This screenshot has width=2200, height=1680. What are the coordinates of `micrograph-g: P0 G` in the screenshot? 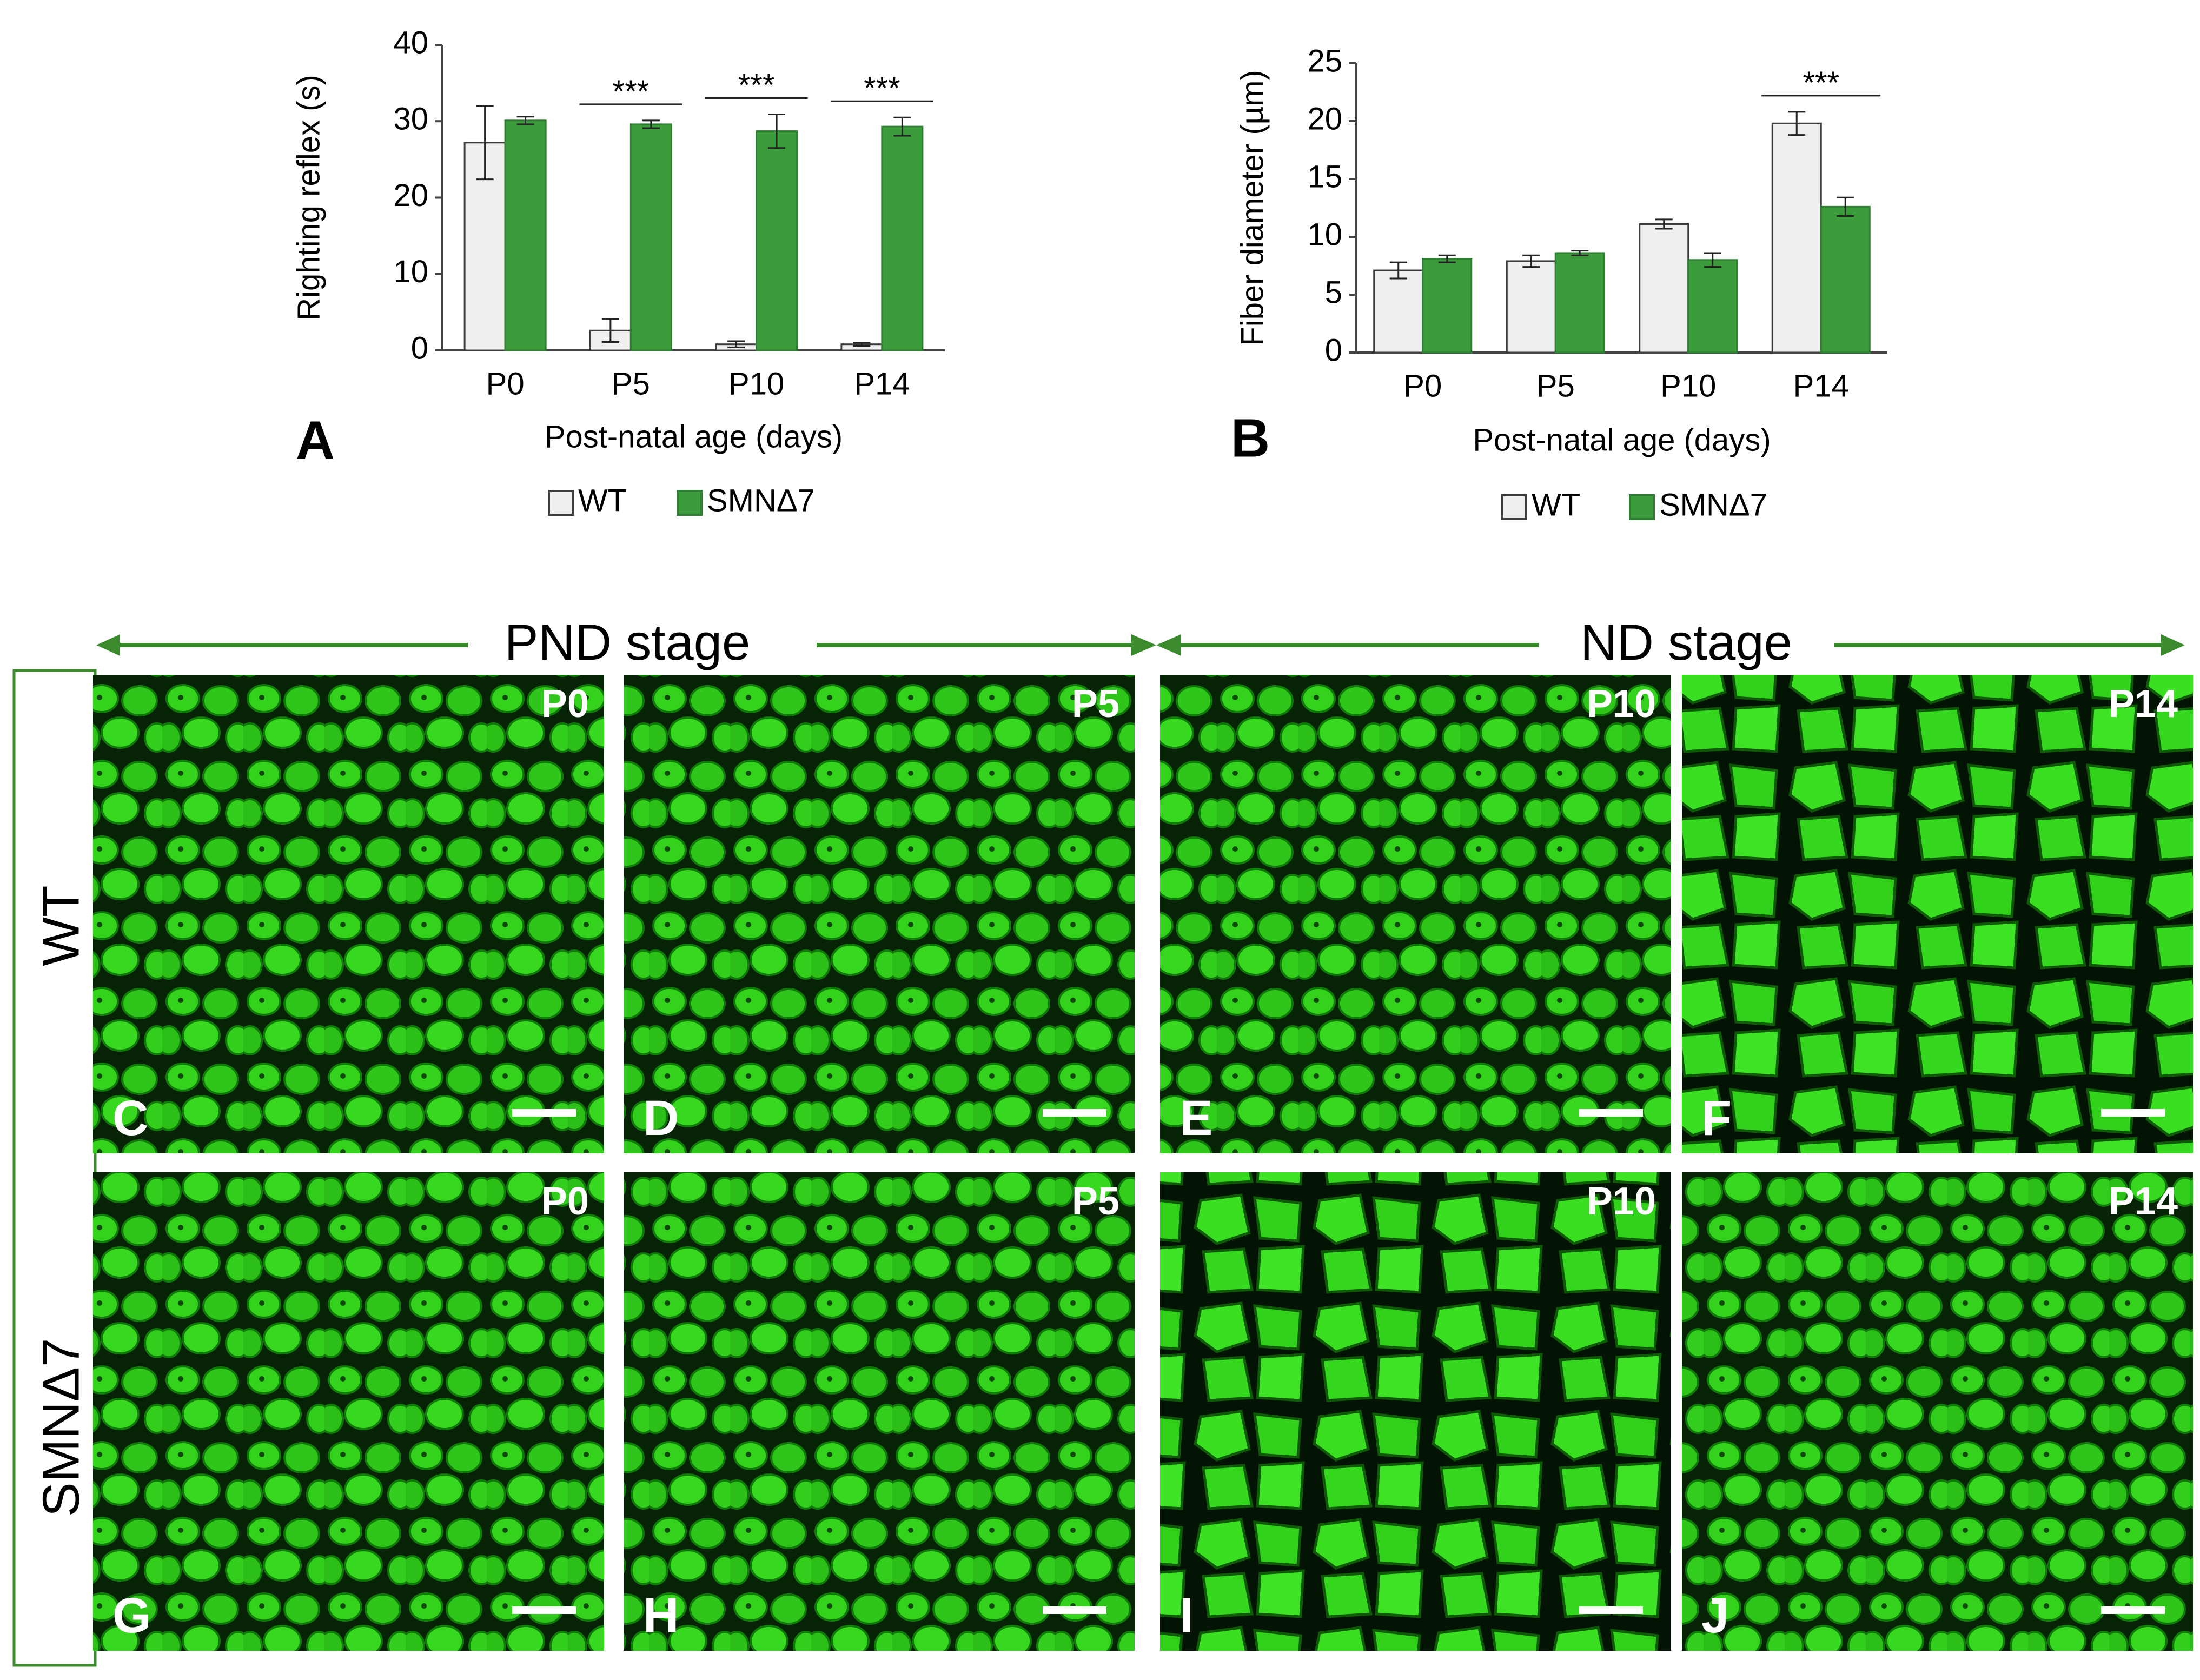 It's located at (348, 1411).